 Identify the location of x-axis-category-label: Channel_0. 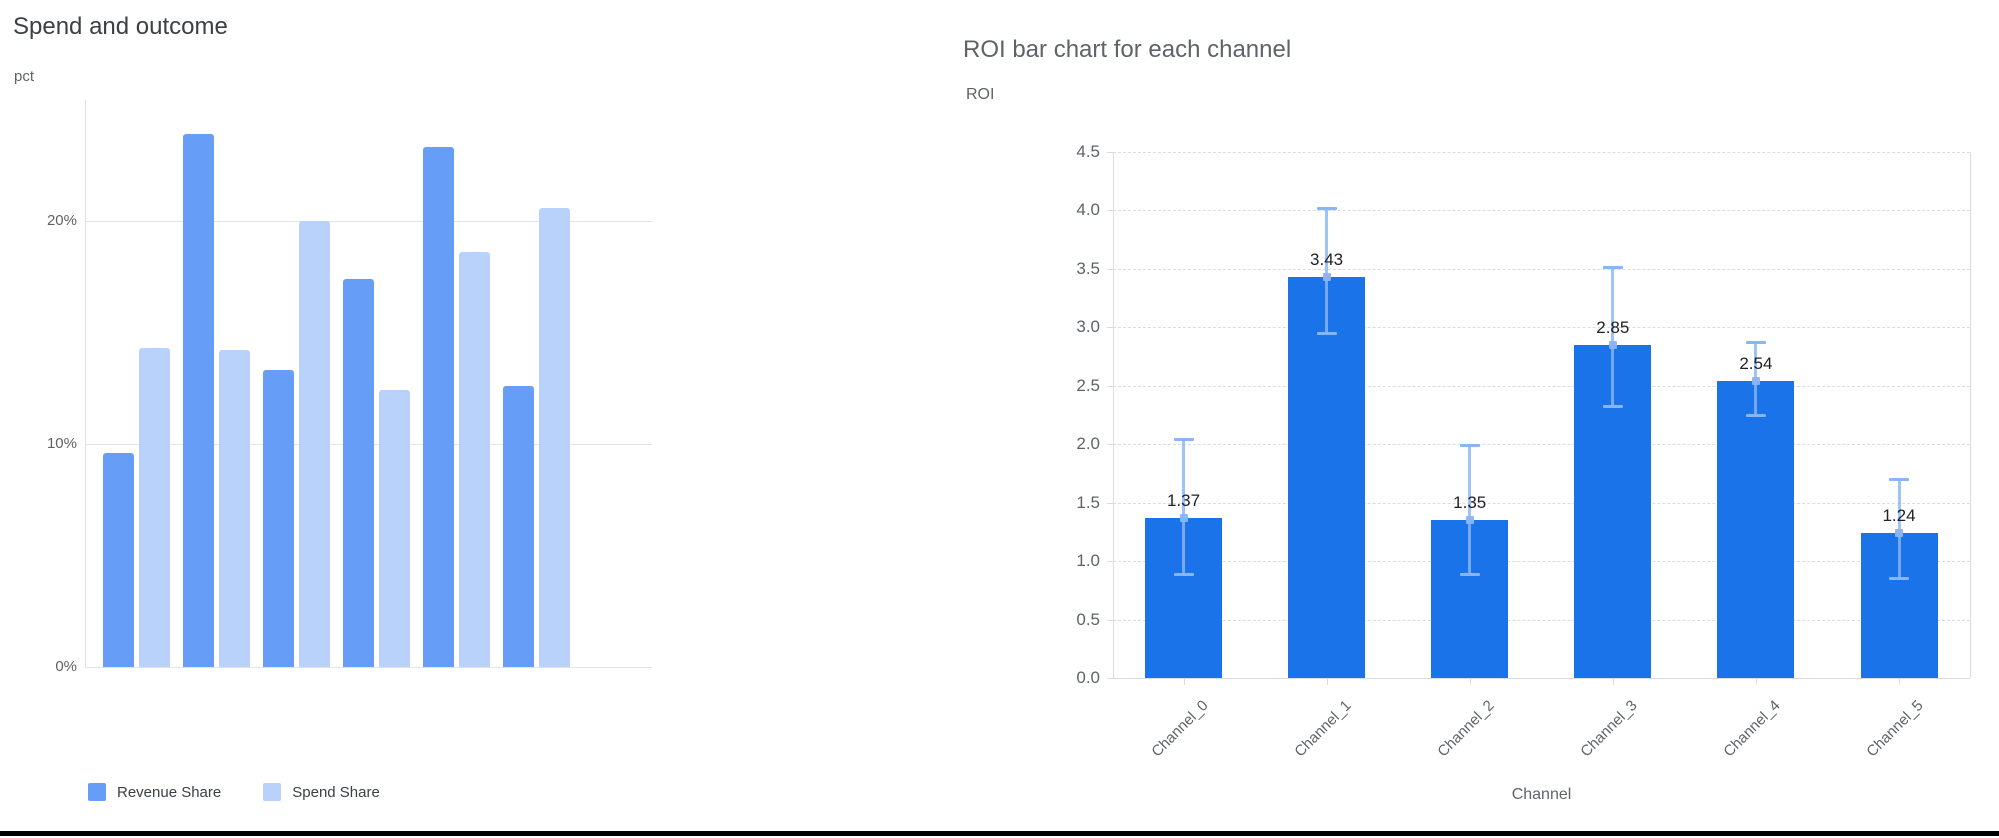
(1180, 729).